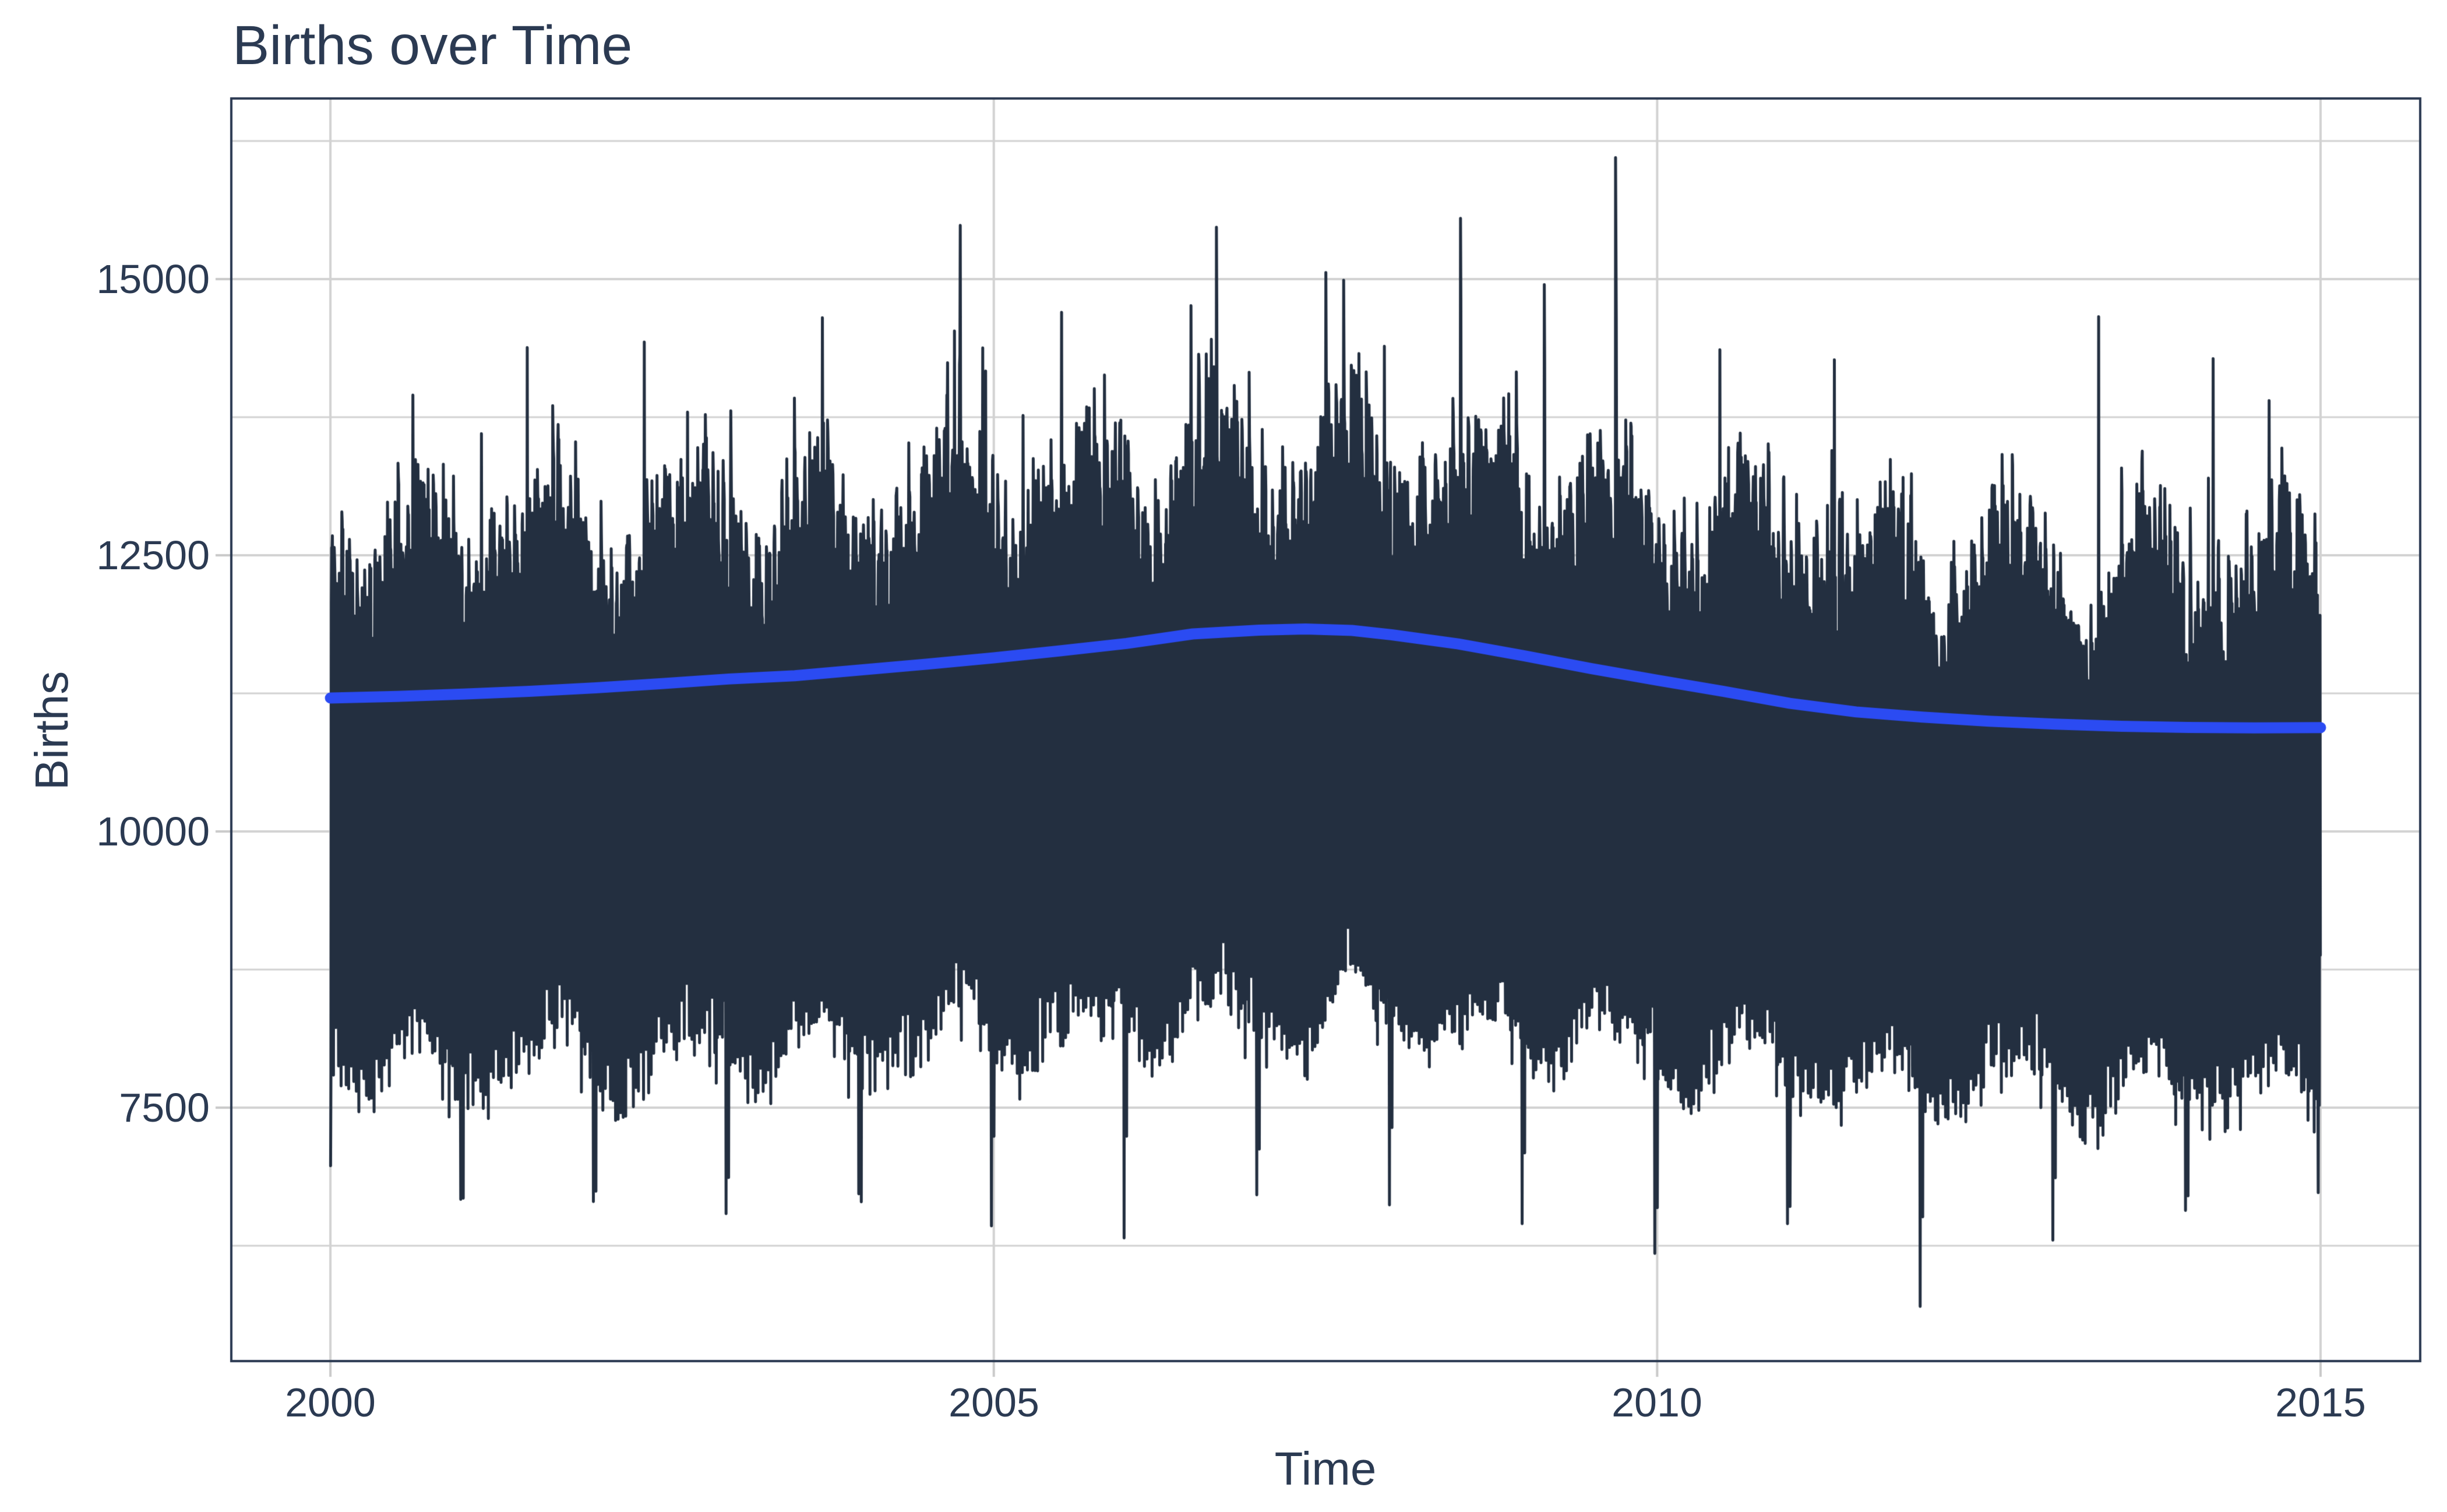 This screenshot has height=1512, width=2447. What do you see at coordinates (2320, 1402) in the screenshot?
I see `x-tick-label-2015: 2015` at bounding box center [2320, 1402].